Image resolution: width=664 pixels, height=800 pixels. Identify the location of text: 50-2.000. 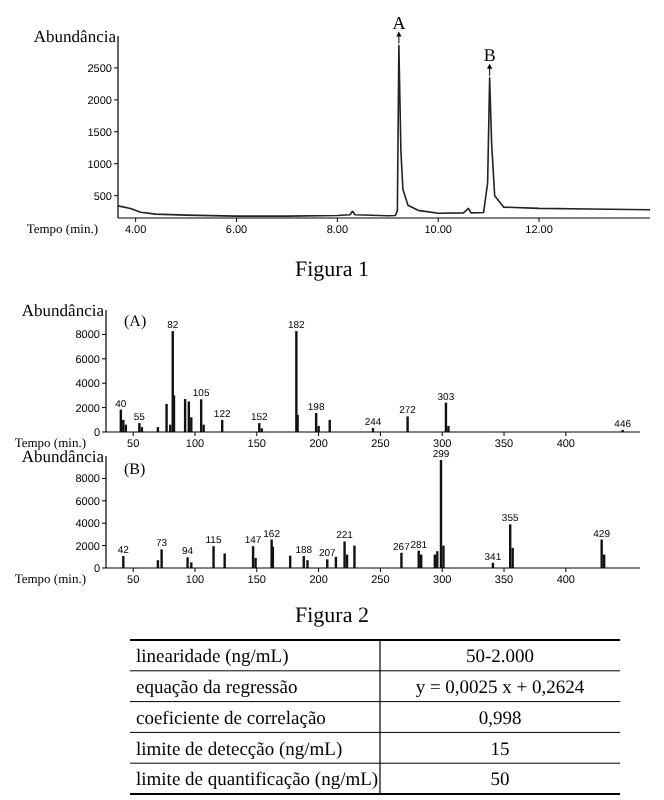
(500, 658).